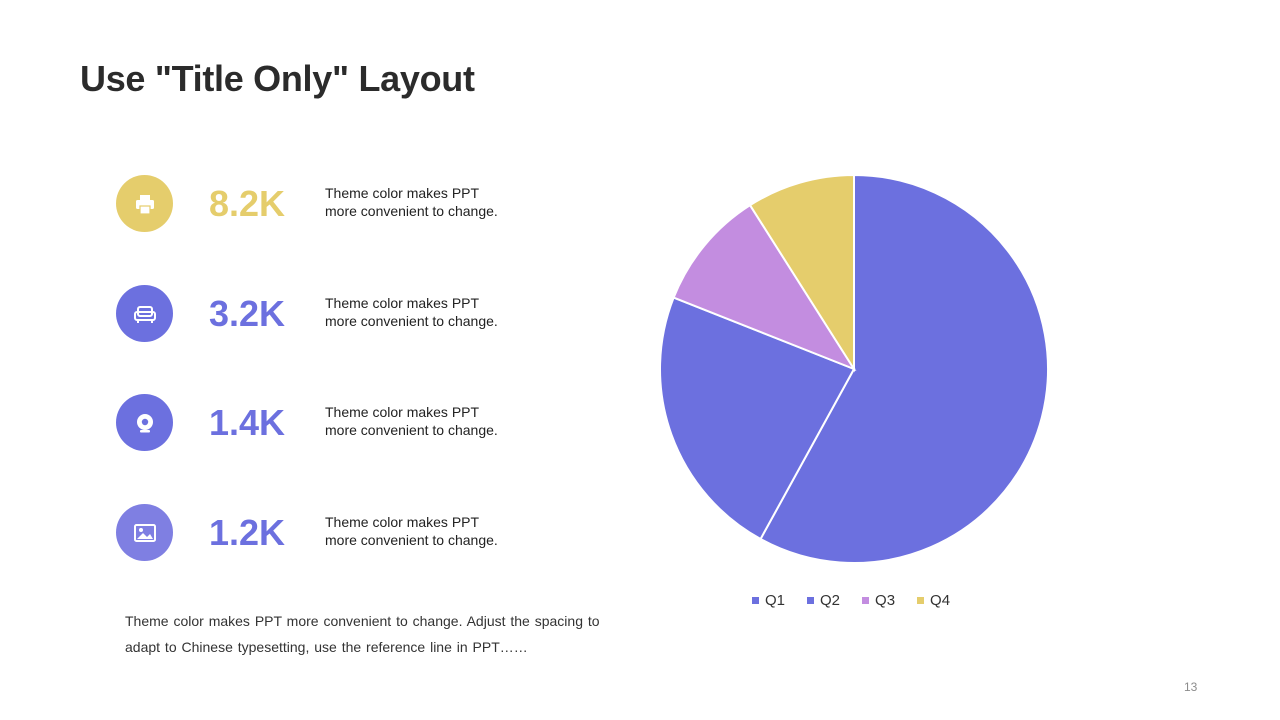 The image size is (1280, 720). What do you see at coordinates (757, 418) in the screenshot?
I see `pie-slice-q2` at bounding box center [757, 418].